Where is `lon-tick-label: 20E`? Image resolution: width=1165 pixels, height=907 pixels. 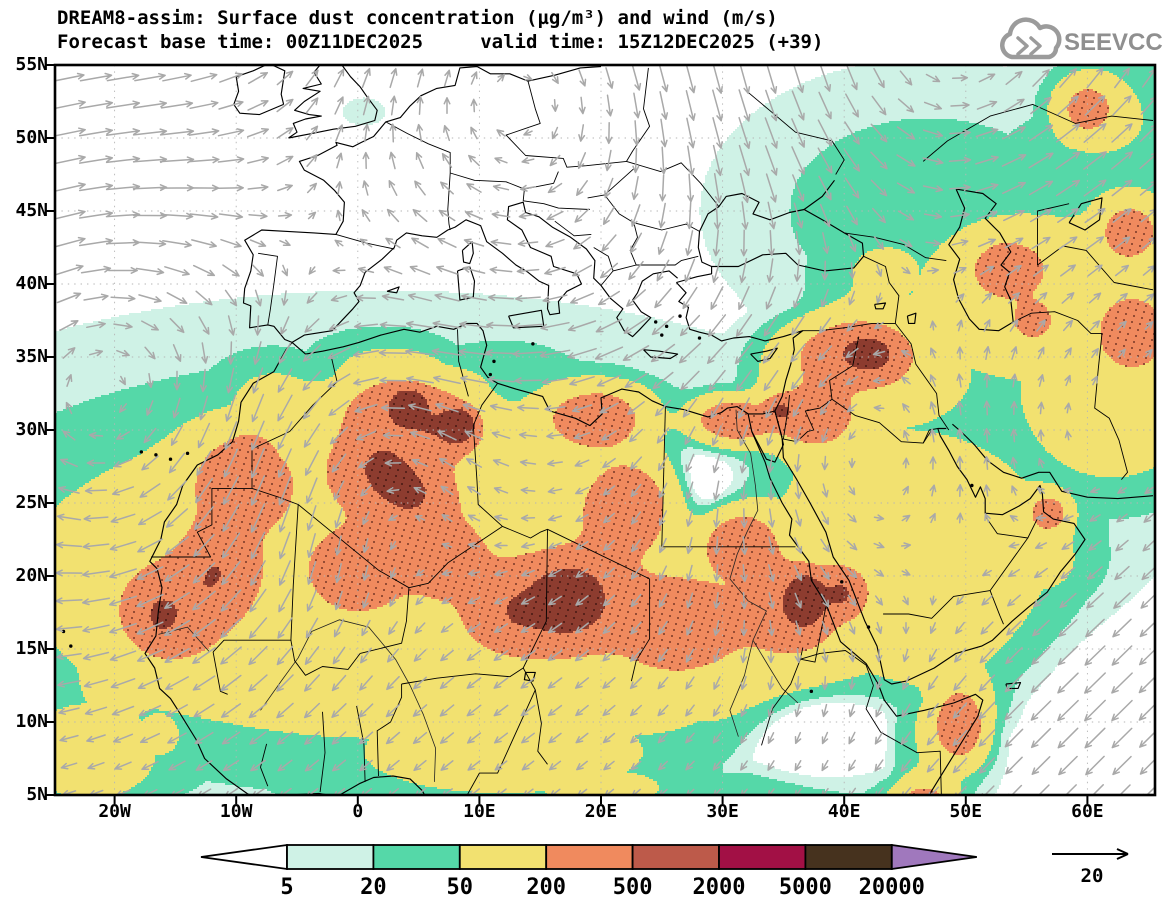 lon-tick-label: 20E is located at coordinates (601, 811).